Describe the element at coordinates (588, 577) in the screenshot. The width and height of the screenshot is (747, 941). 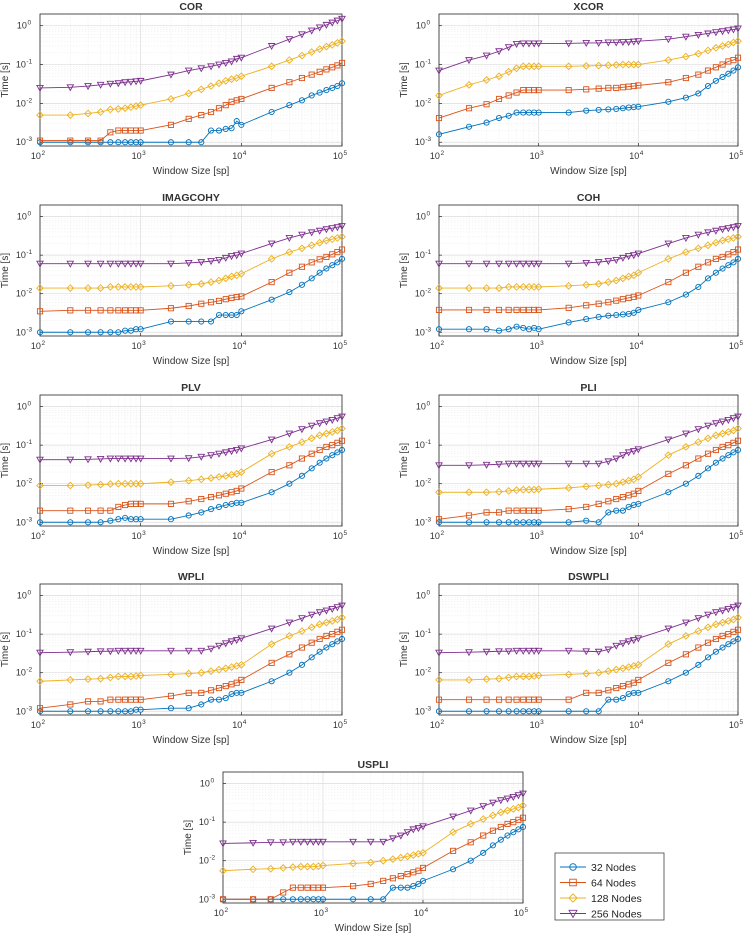
I see `chart-title: DSWPLI` at that location.